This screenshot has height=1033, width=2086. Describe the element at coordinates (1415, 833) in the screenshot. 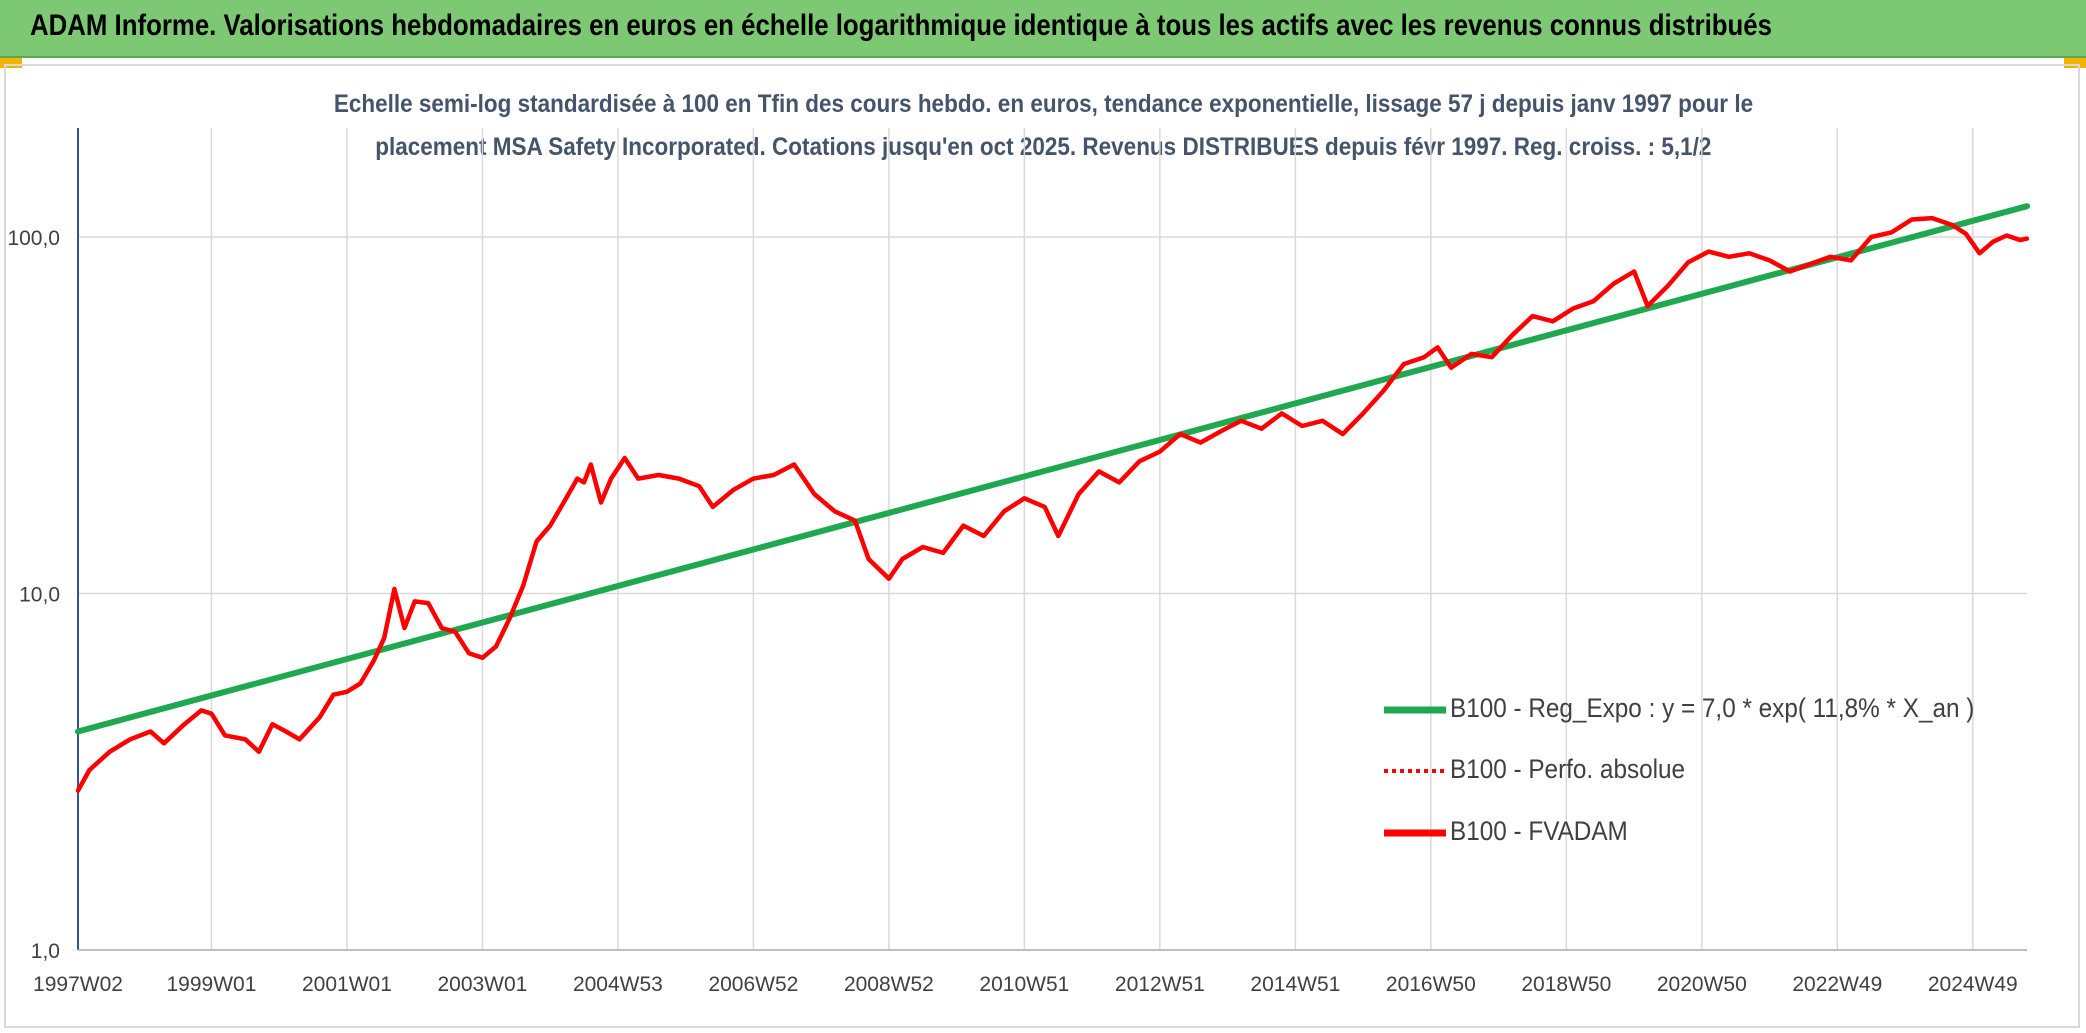

I see `legend-swatch-red-line` at that location.